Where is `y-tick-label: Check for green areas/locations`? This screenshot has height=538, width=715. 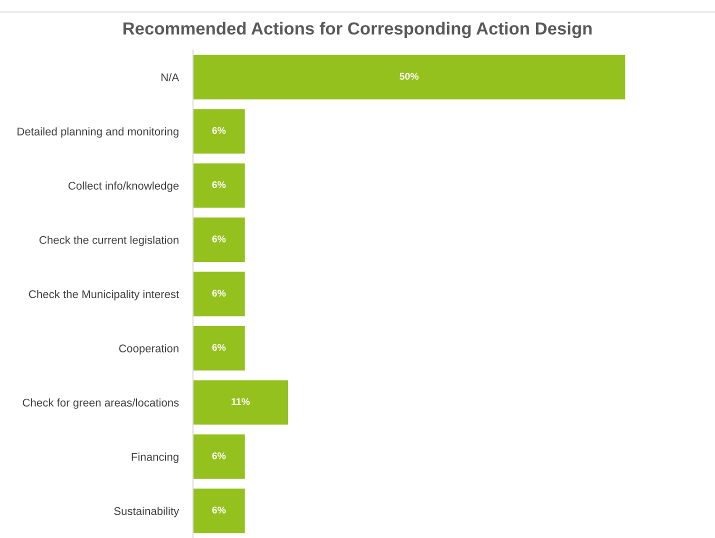 y-tick-label: Check for green areas/locations is located at coordinates (100, 403).